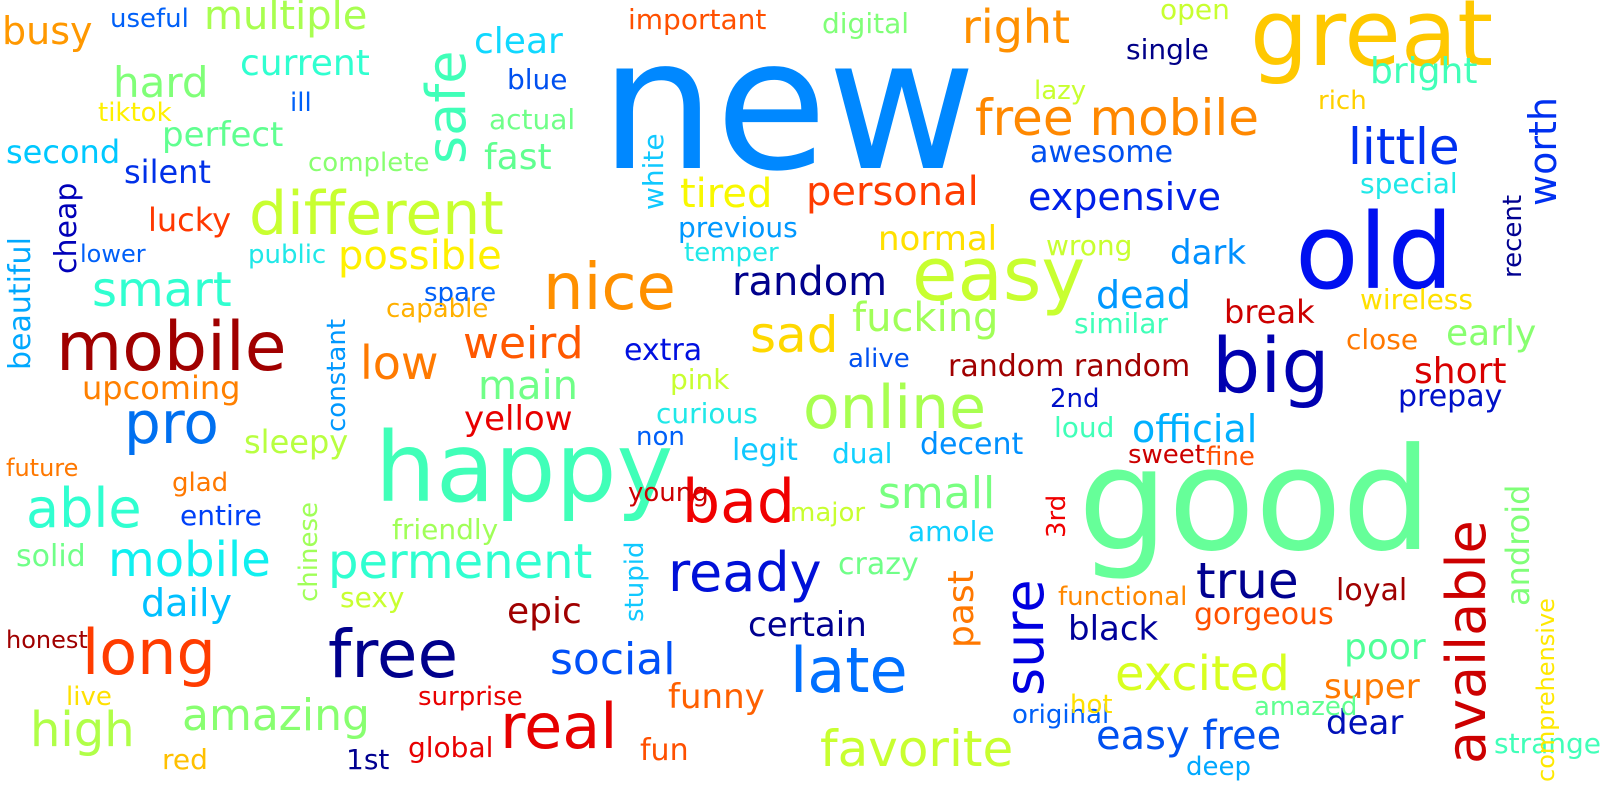 The image size is (1600, 800). What do you see at coordinates (221, 515) in the screenshot?
I see `word-entire: entire` at bounding box center [221, 515].